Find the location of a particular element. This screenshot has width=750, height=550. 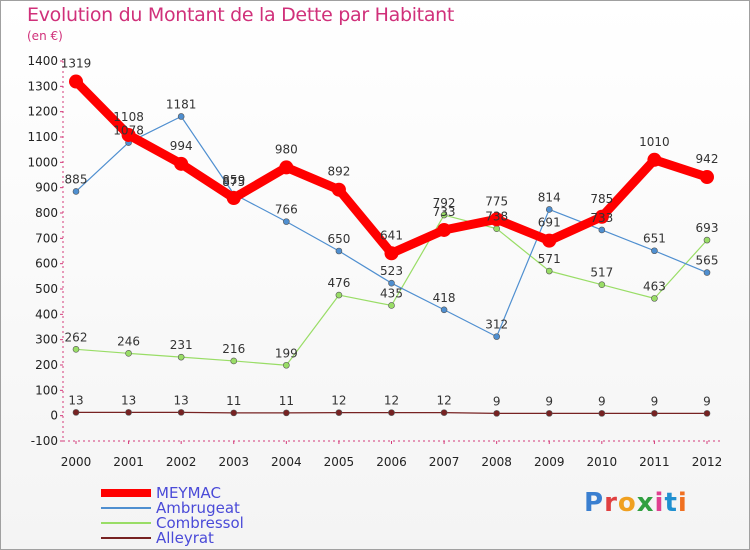

logo-letter: x is located at coordinates (645, 503).